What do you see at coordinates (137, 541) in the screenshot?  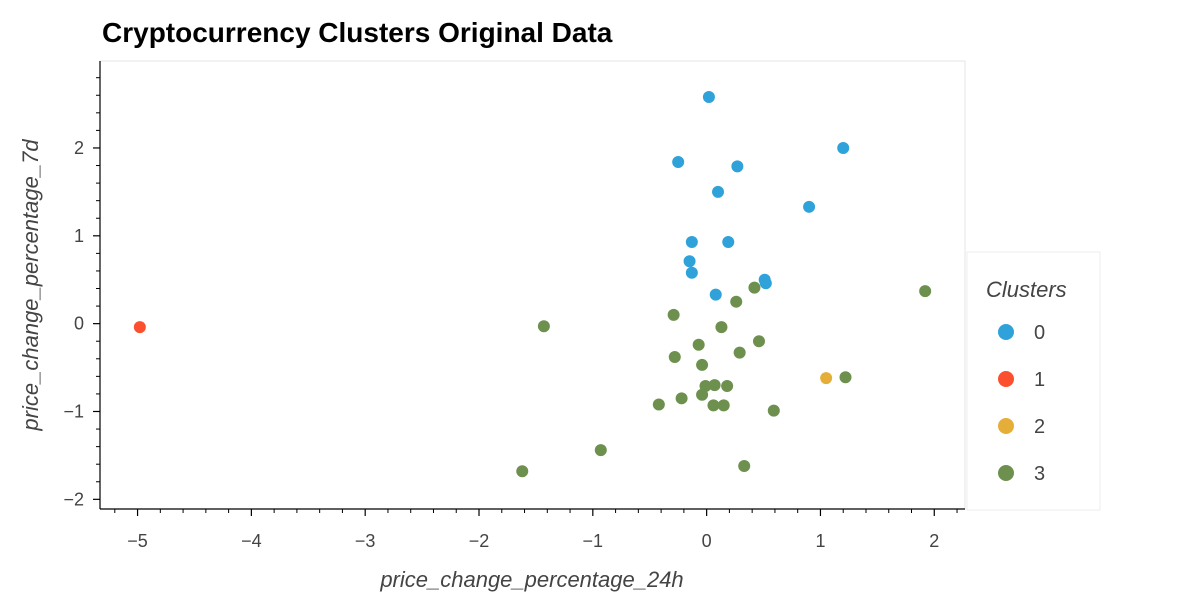 I see `x-tick-label: −5` at bounding box center [137, 541].